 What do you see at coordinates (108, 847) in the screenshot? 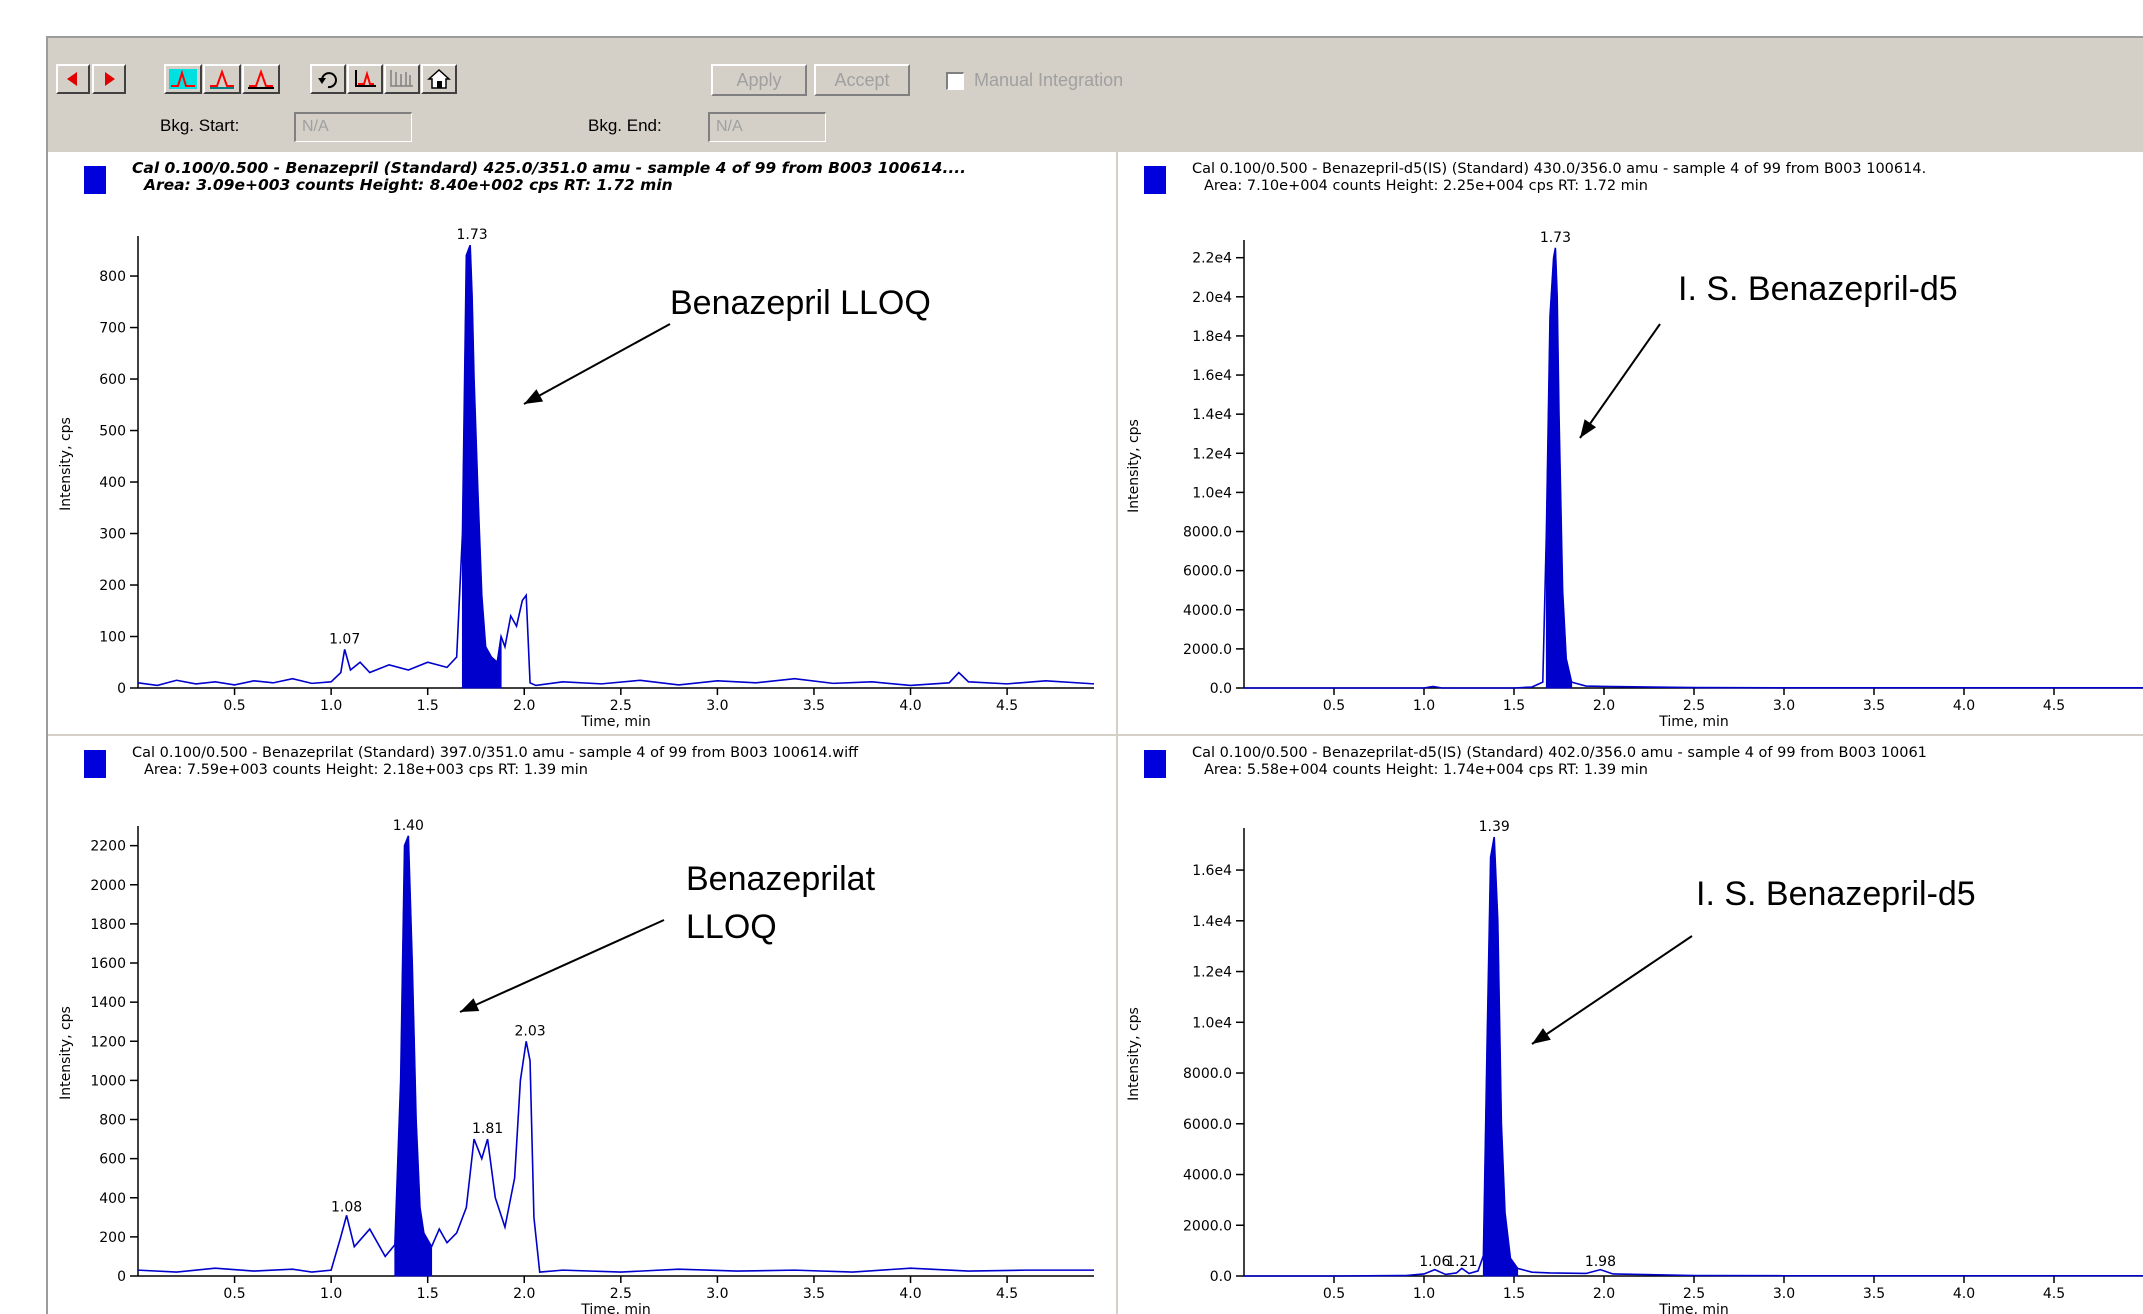
I see `y-tick-label: 2200` at bounding box center [108, 847].